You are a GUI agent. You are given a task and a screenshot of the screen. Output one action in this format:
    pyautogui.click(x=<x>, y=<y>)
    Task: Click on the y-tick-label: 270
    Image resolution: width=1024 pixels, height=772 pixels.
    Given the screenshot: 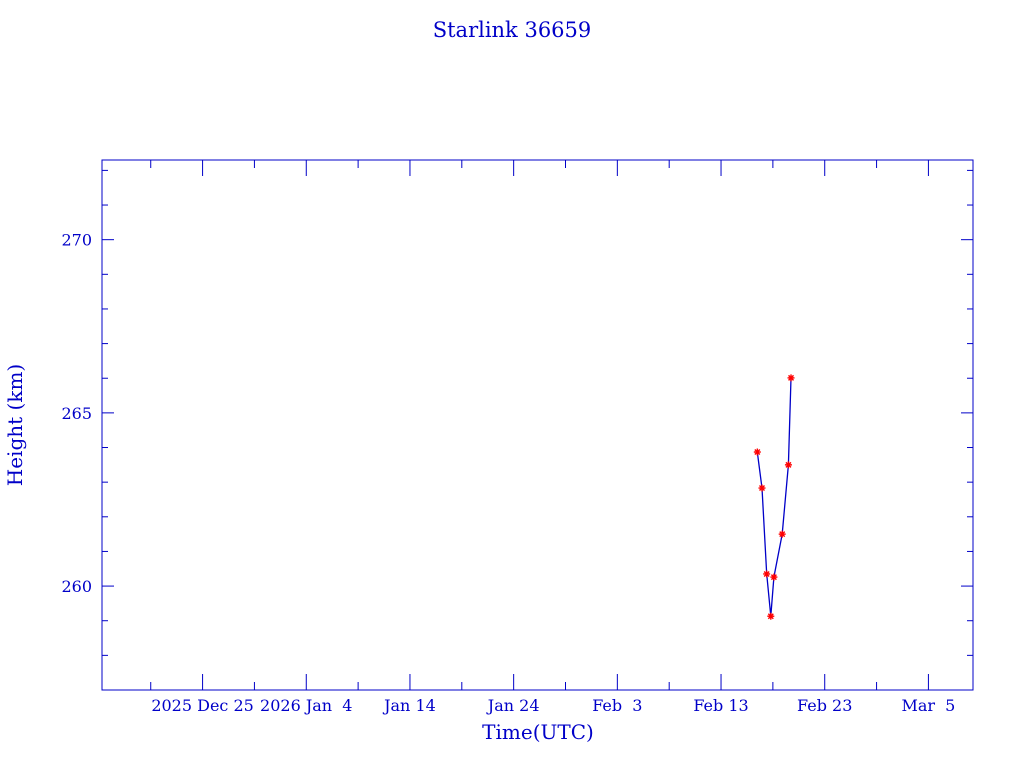 What is the action you would take?
    pyautogui.click(x=76, y=240)
    